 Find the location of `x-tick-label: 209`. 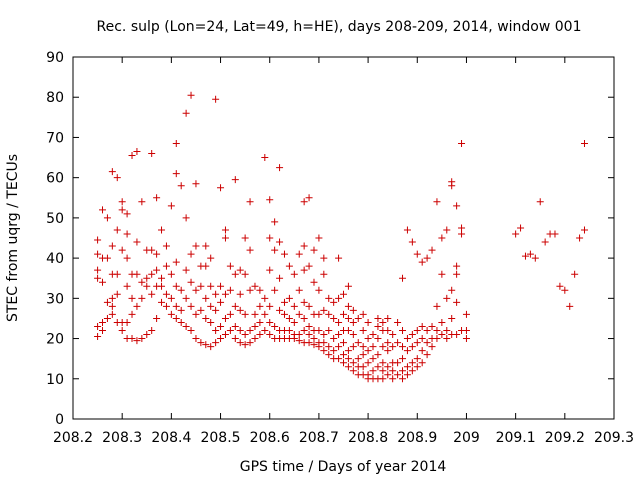

x-tick-label: 209 is located at coordinates (466, 438).